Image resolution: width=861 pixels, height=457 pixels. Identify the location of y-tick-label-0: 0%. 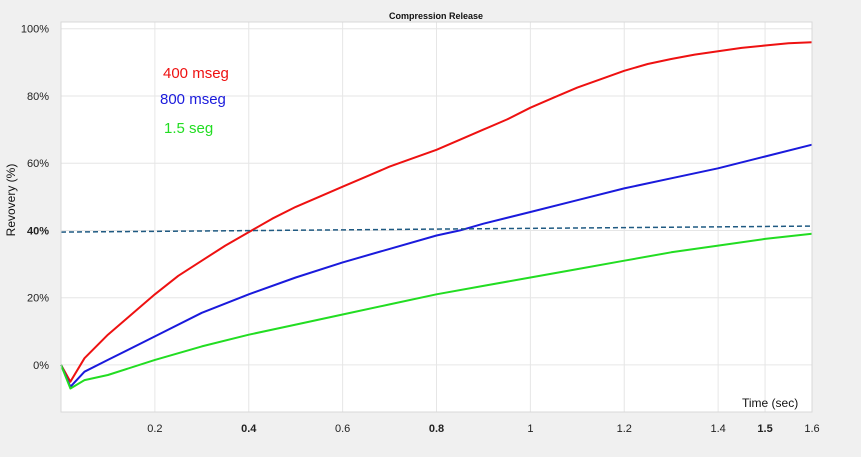
(41, 366).